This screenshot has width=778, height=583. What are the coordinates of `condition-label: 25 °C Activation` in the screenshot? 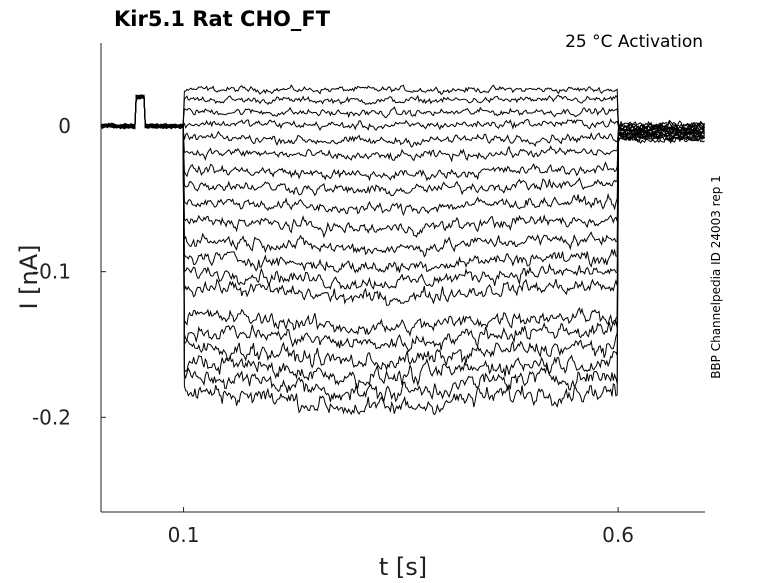 It's located at (634, 42).